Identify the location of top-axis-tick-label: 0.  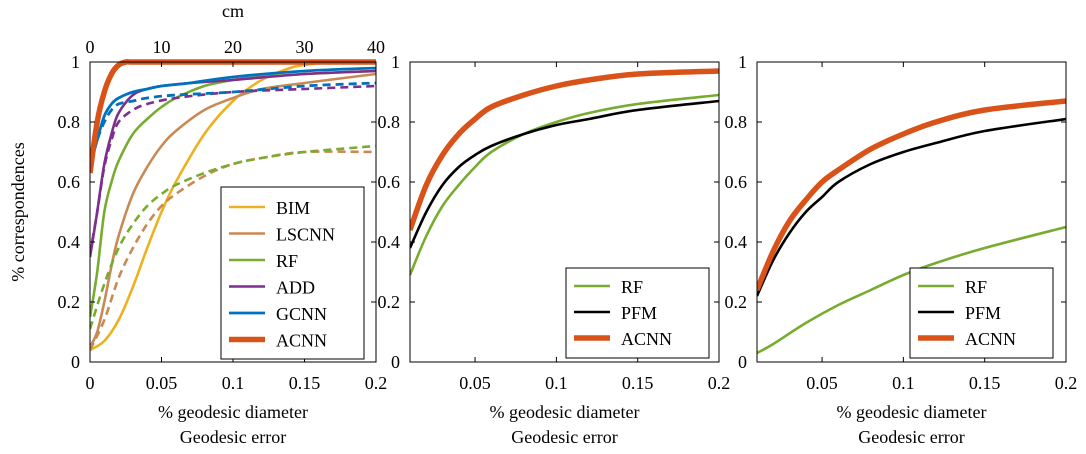
(90, 47).